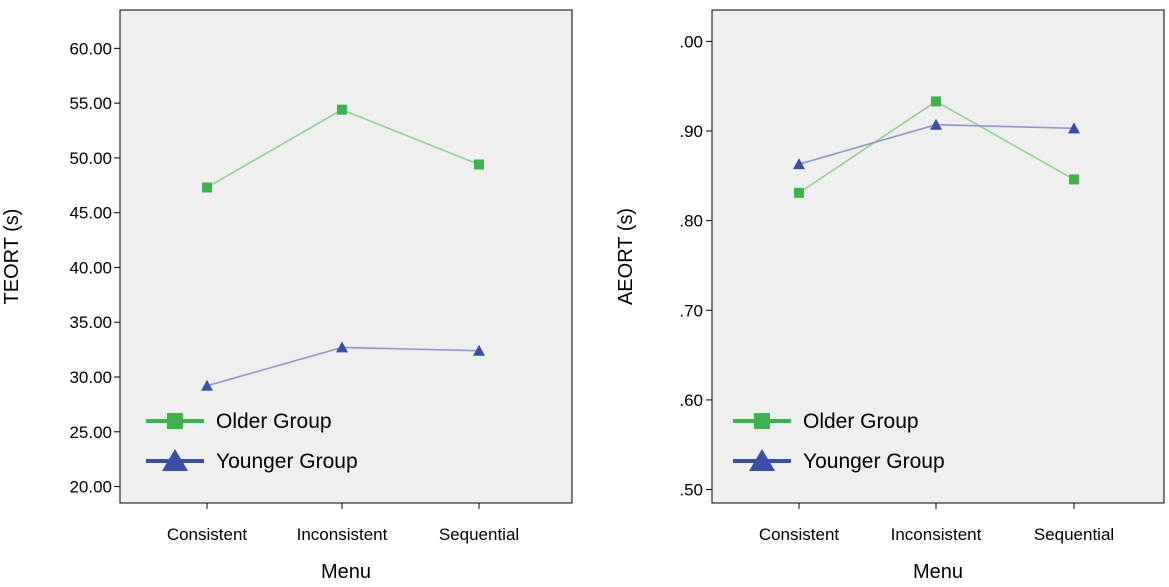 This screenshot has width=1169, height=587. Describe the element at coordinates (90, 158) in the screenshot. I see `y-tick-label: 50.00` at that location.